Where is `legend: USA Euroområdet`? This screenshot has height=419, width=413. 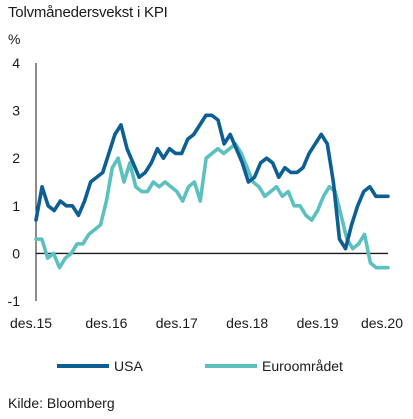 legend: USA Euroområdet is located at coordinates (200, 366).